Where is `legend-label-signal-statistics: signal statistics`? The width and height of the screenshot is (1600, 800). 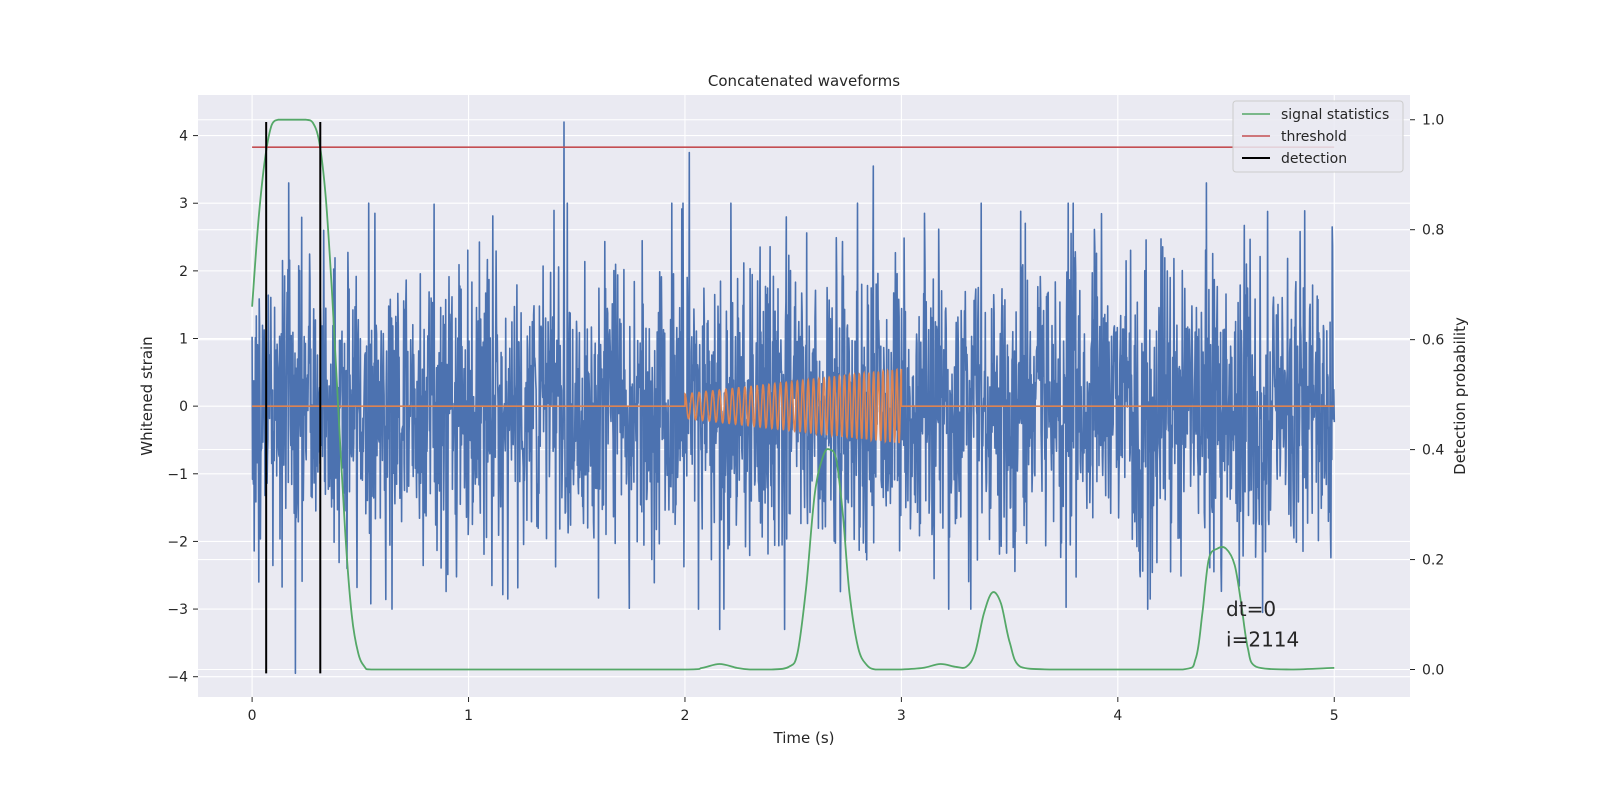 legend-label-signal-statistics: signal statistics is located at coordinates (1335, 115).